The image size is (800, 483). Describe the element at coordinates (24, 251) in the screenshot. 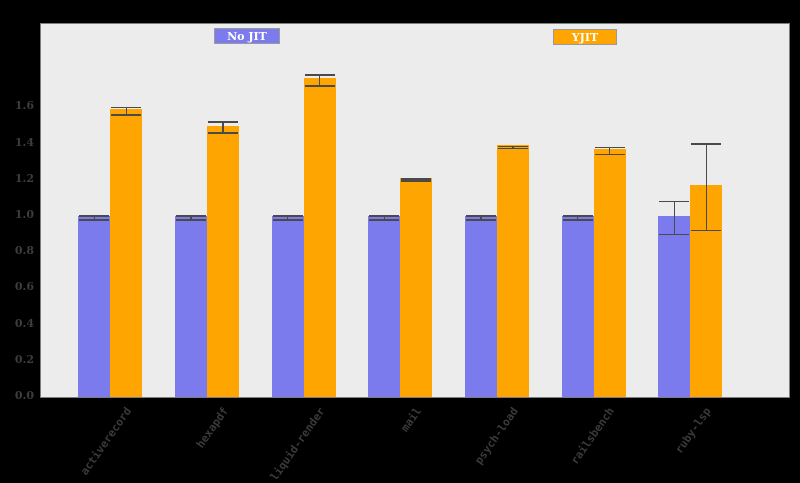

I see `y-tick-label-0.8: 0.8` at that location.